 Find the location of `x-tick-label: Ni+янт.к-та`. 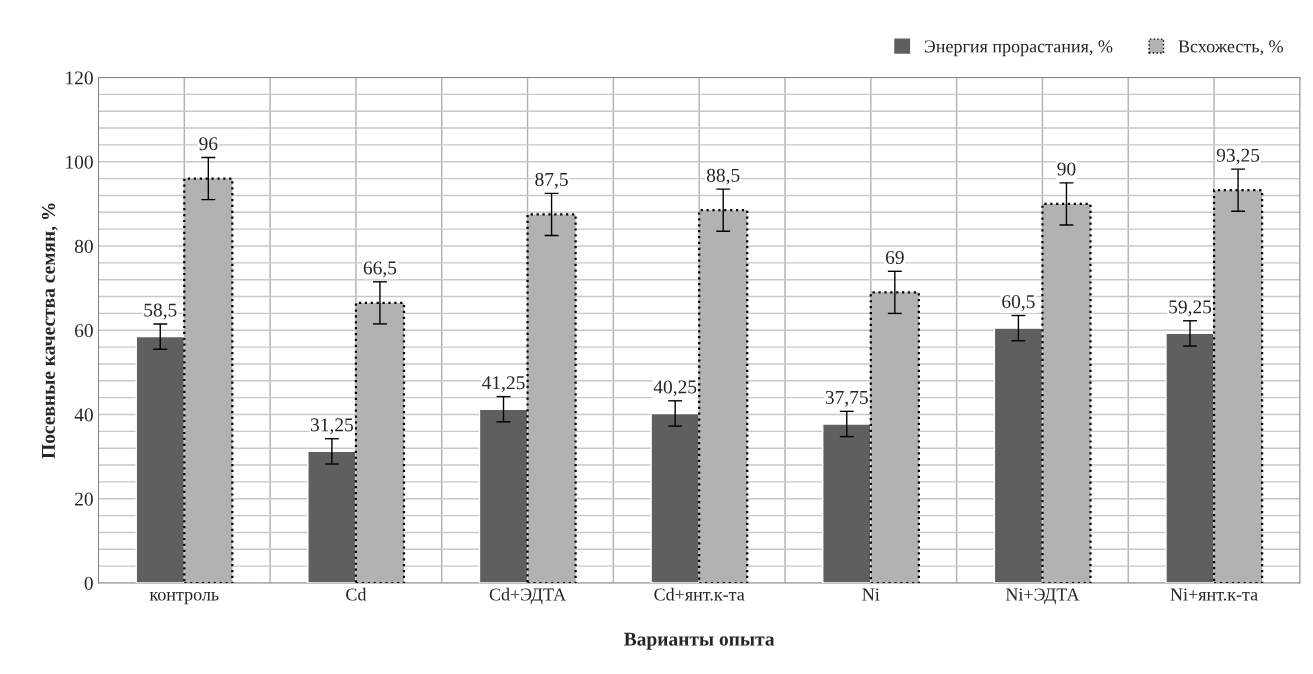

x-tick-label: Ni+янт.к-та is located at coordinates (1214, 594).